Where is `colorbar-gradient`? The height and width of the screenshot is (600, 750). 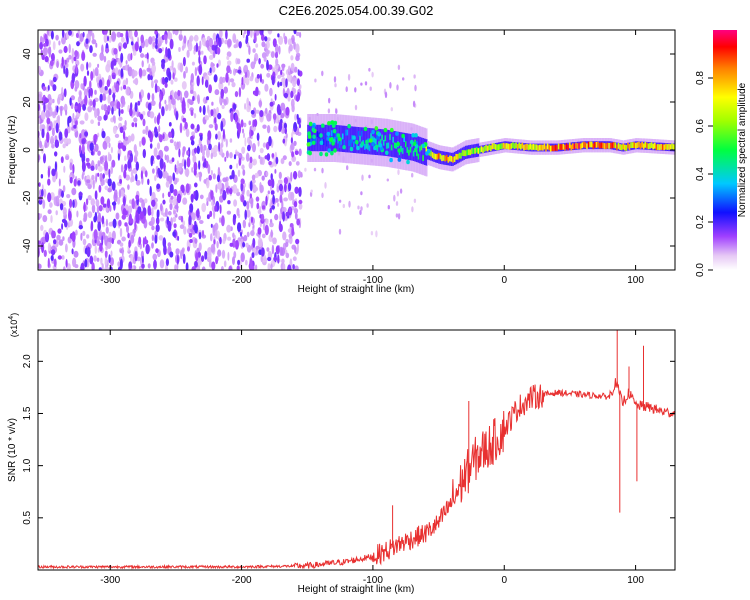
colorbar-gradient is located at coordinates (725, 150).